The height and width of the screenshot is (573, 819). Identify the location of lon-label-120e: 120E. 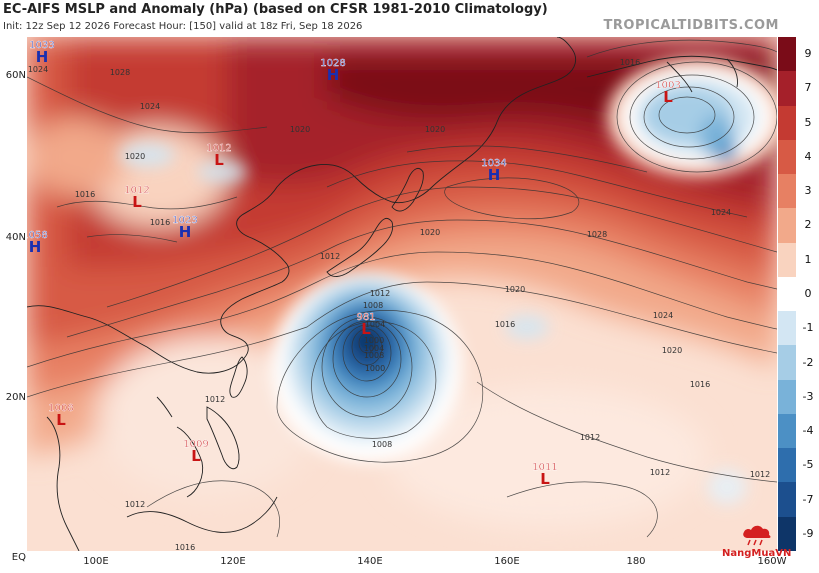
(233, 561).